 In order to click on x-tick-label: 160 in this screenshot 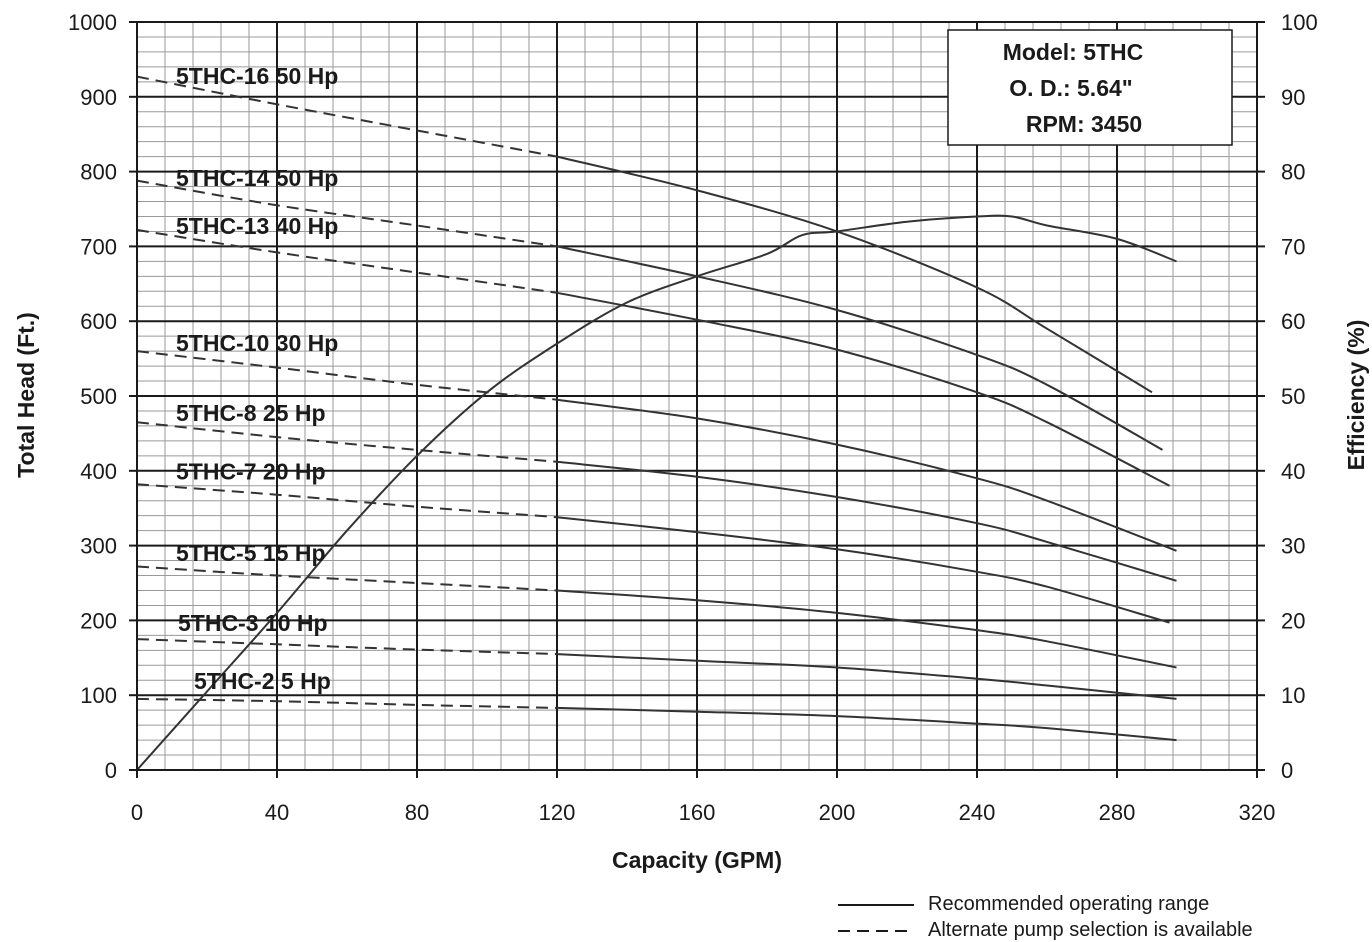, I will do `click(697, 812)`.